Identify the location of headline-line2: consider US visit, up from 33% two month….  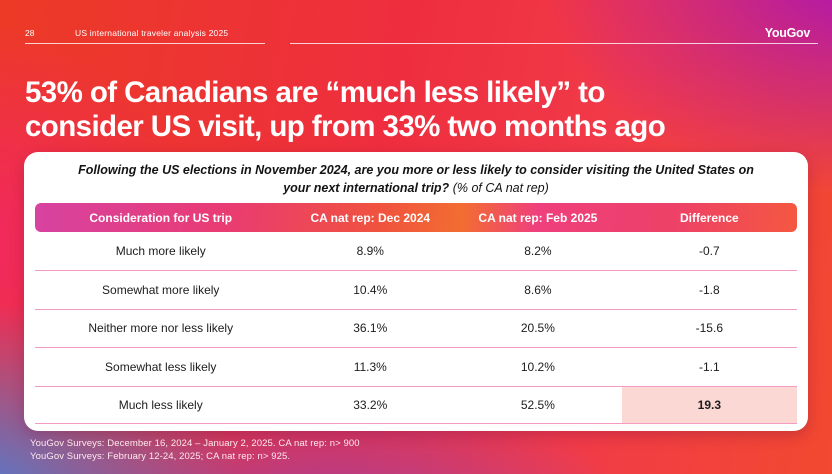
(345, 126).